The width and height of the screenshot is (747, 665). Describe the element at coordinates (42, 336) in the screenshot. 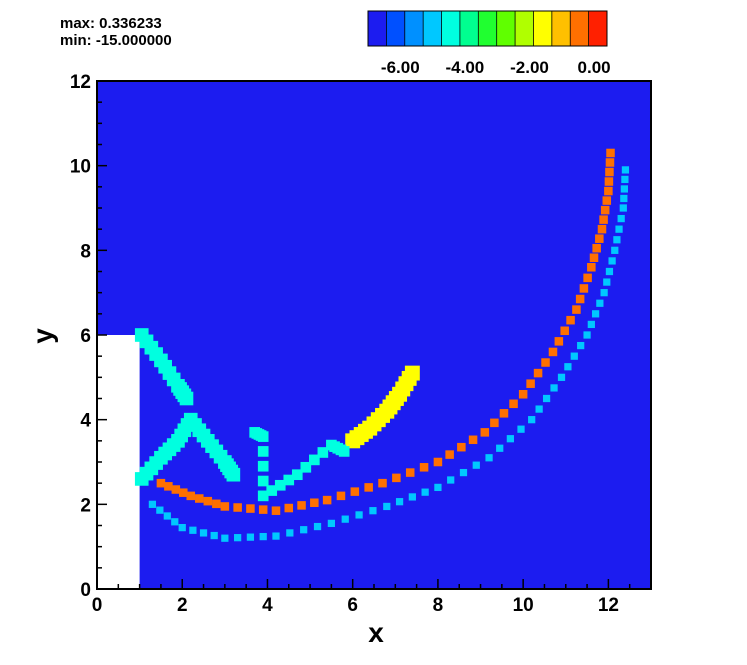

I see `y-axis-label: y` at that location.